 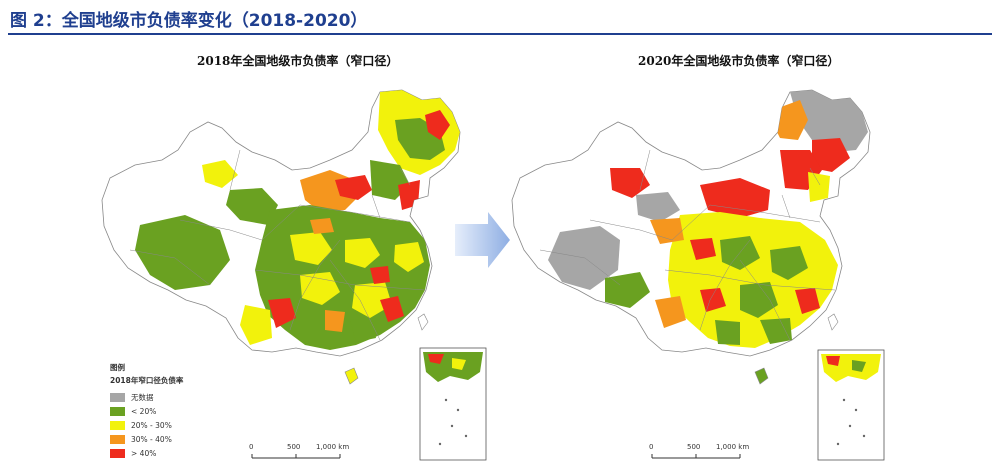 I want to click on map-title-2020: 2020年全国地级市负债率（窄口径）, so click(x=739, y=61).